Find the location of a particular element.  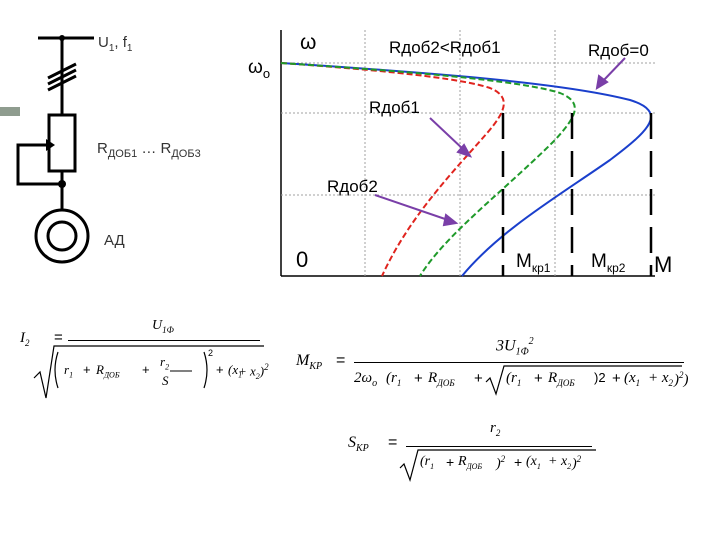

formula-current-tail: + x2)2 is located at coordinates (253, 371).